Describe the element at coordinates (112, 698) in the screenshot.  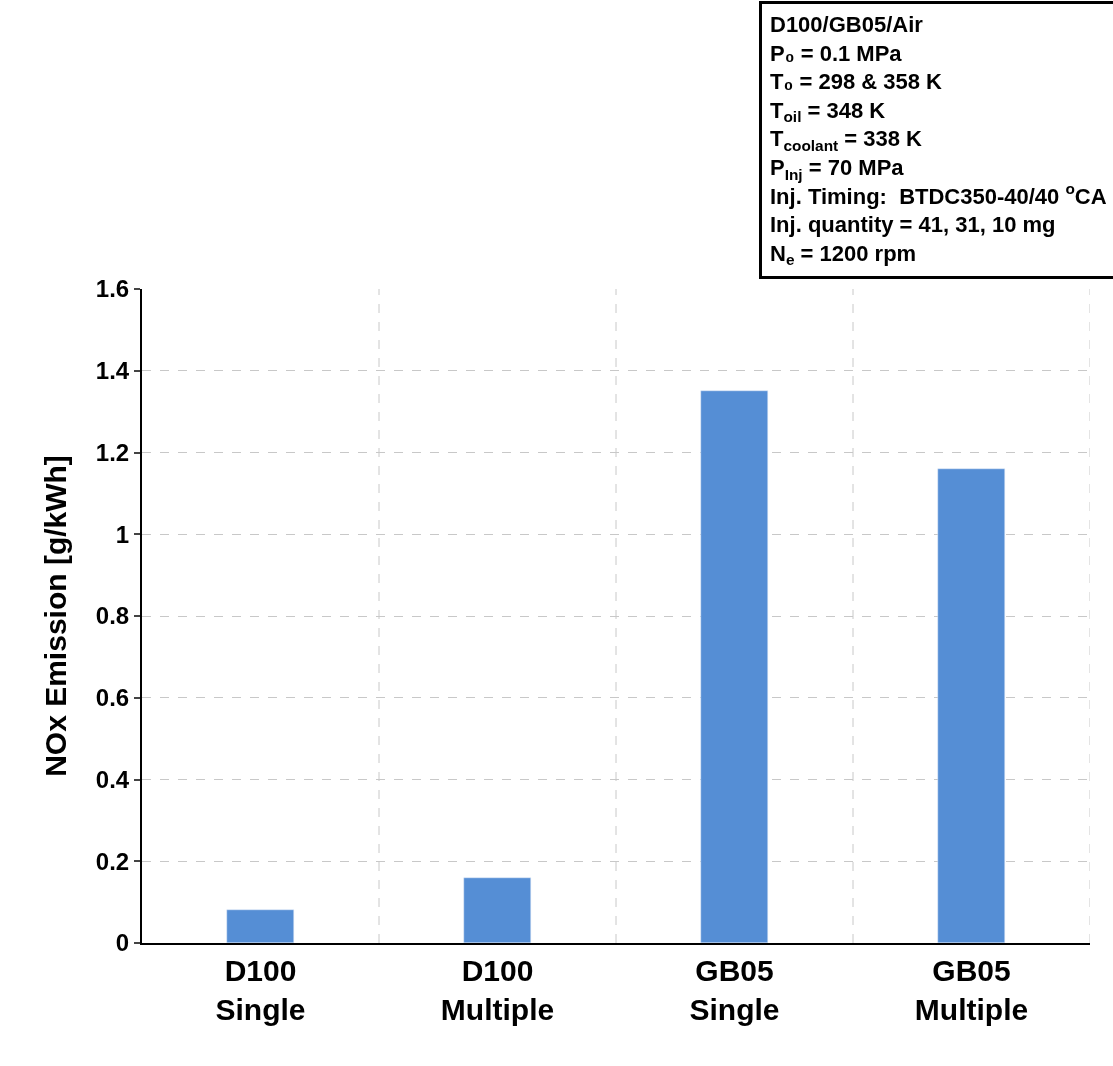
I see `y-tick-label: 0.6` at that location.